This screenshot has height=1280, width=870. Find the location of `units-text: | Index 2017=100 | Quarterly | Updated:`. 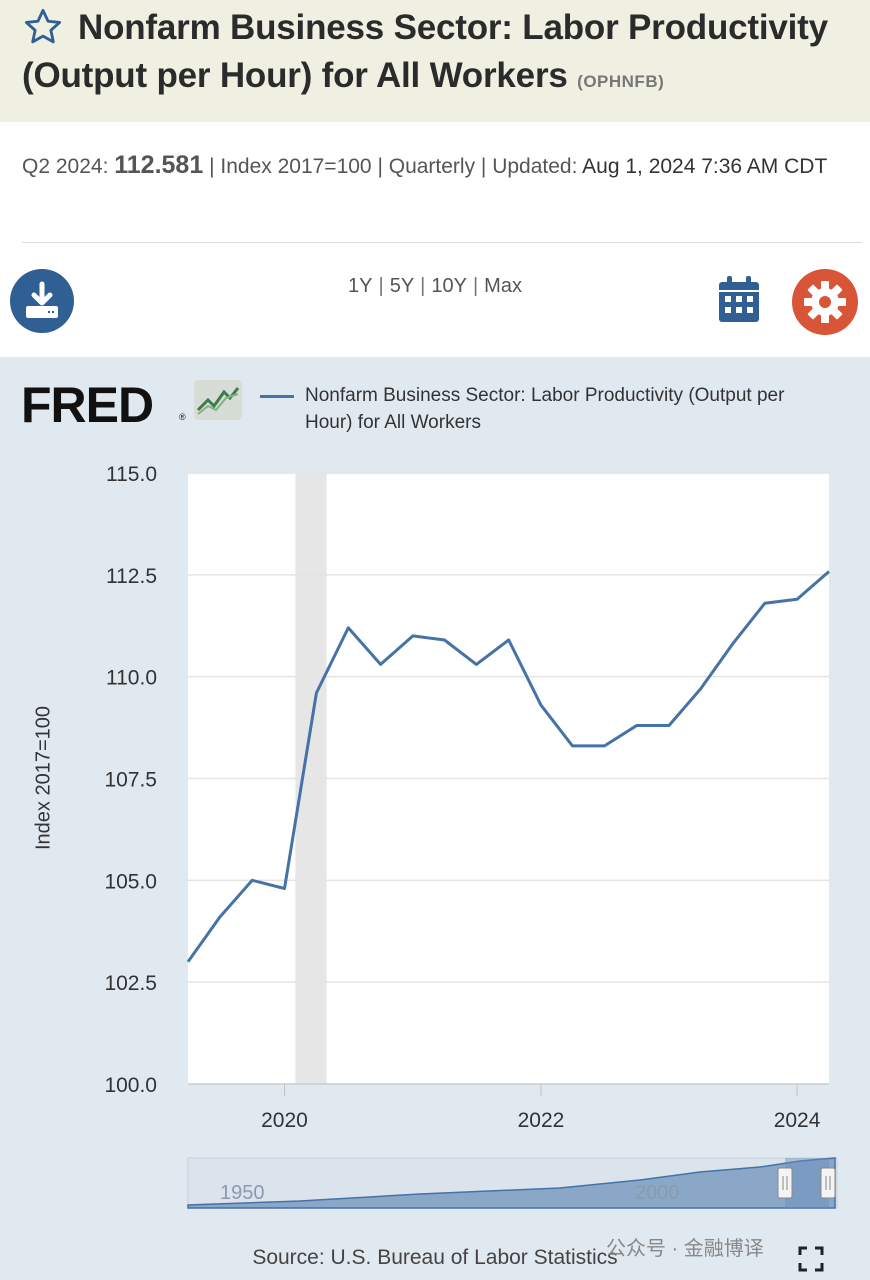

units-text: | Index 2017=100 | Quarterly | Updated: is located at coordinates (393, 166).